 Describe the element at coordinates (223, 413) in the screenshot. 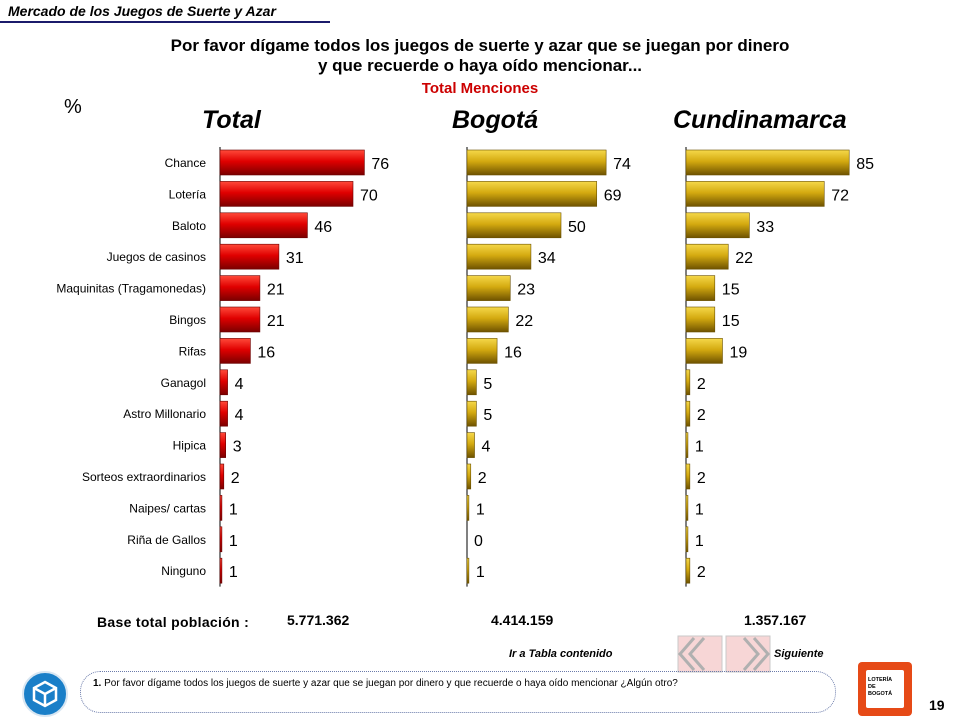

I see `bar-total-astro-millonario` at that location.